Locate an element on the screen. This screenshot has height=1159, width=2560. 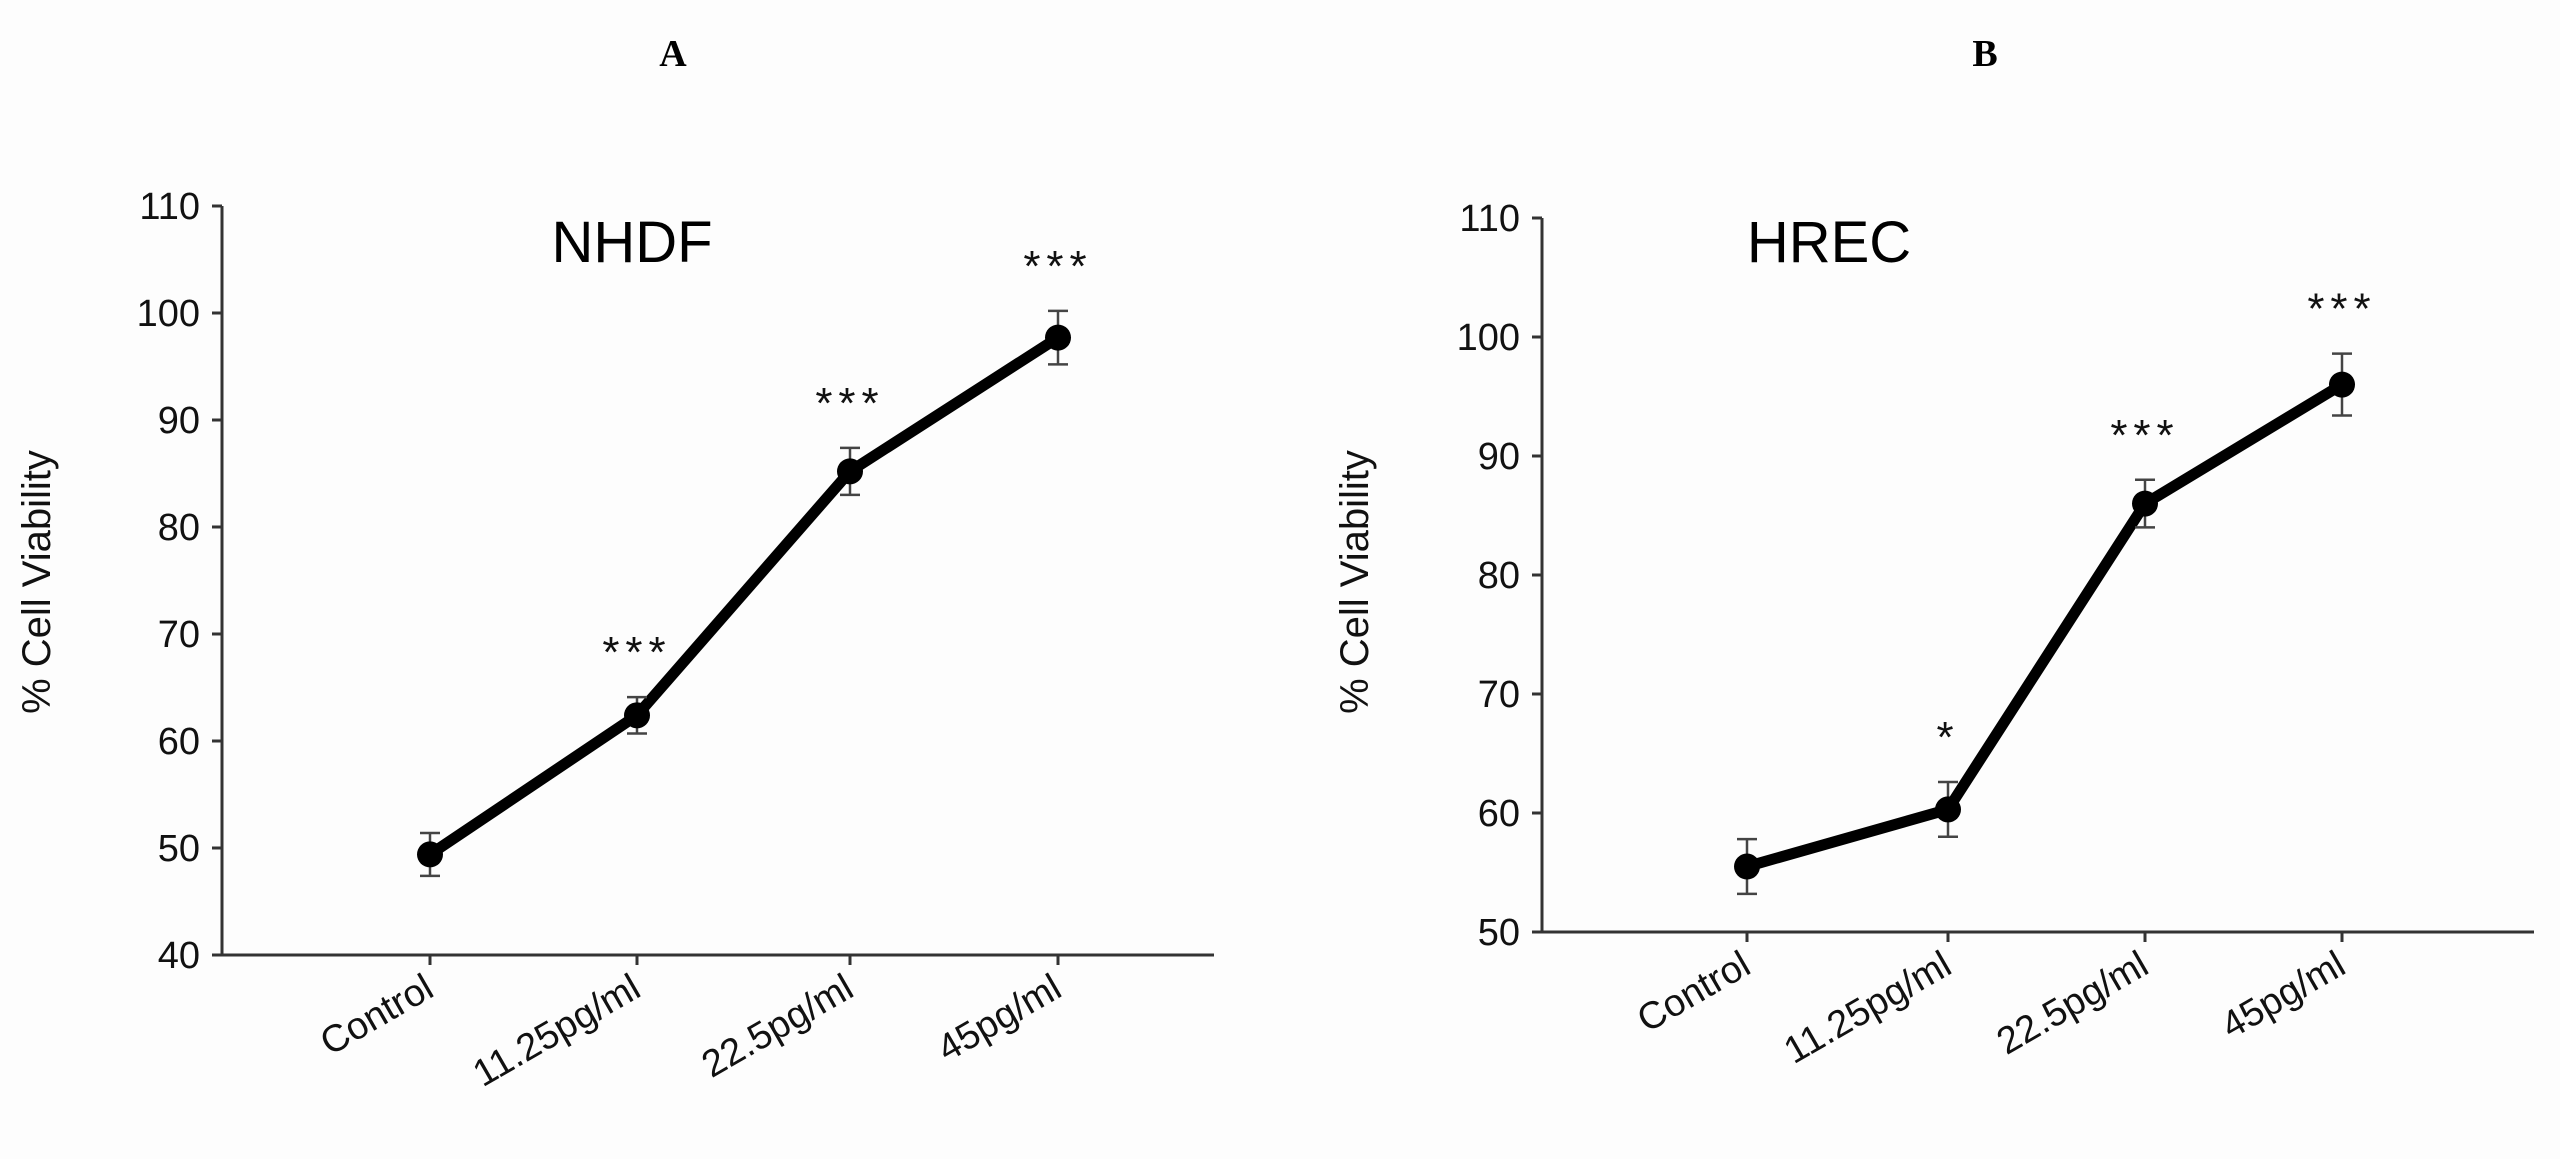
panel-label: B is located at coordinates (1984, 54).